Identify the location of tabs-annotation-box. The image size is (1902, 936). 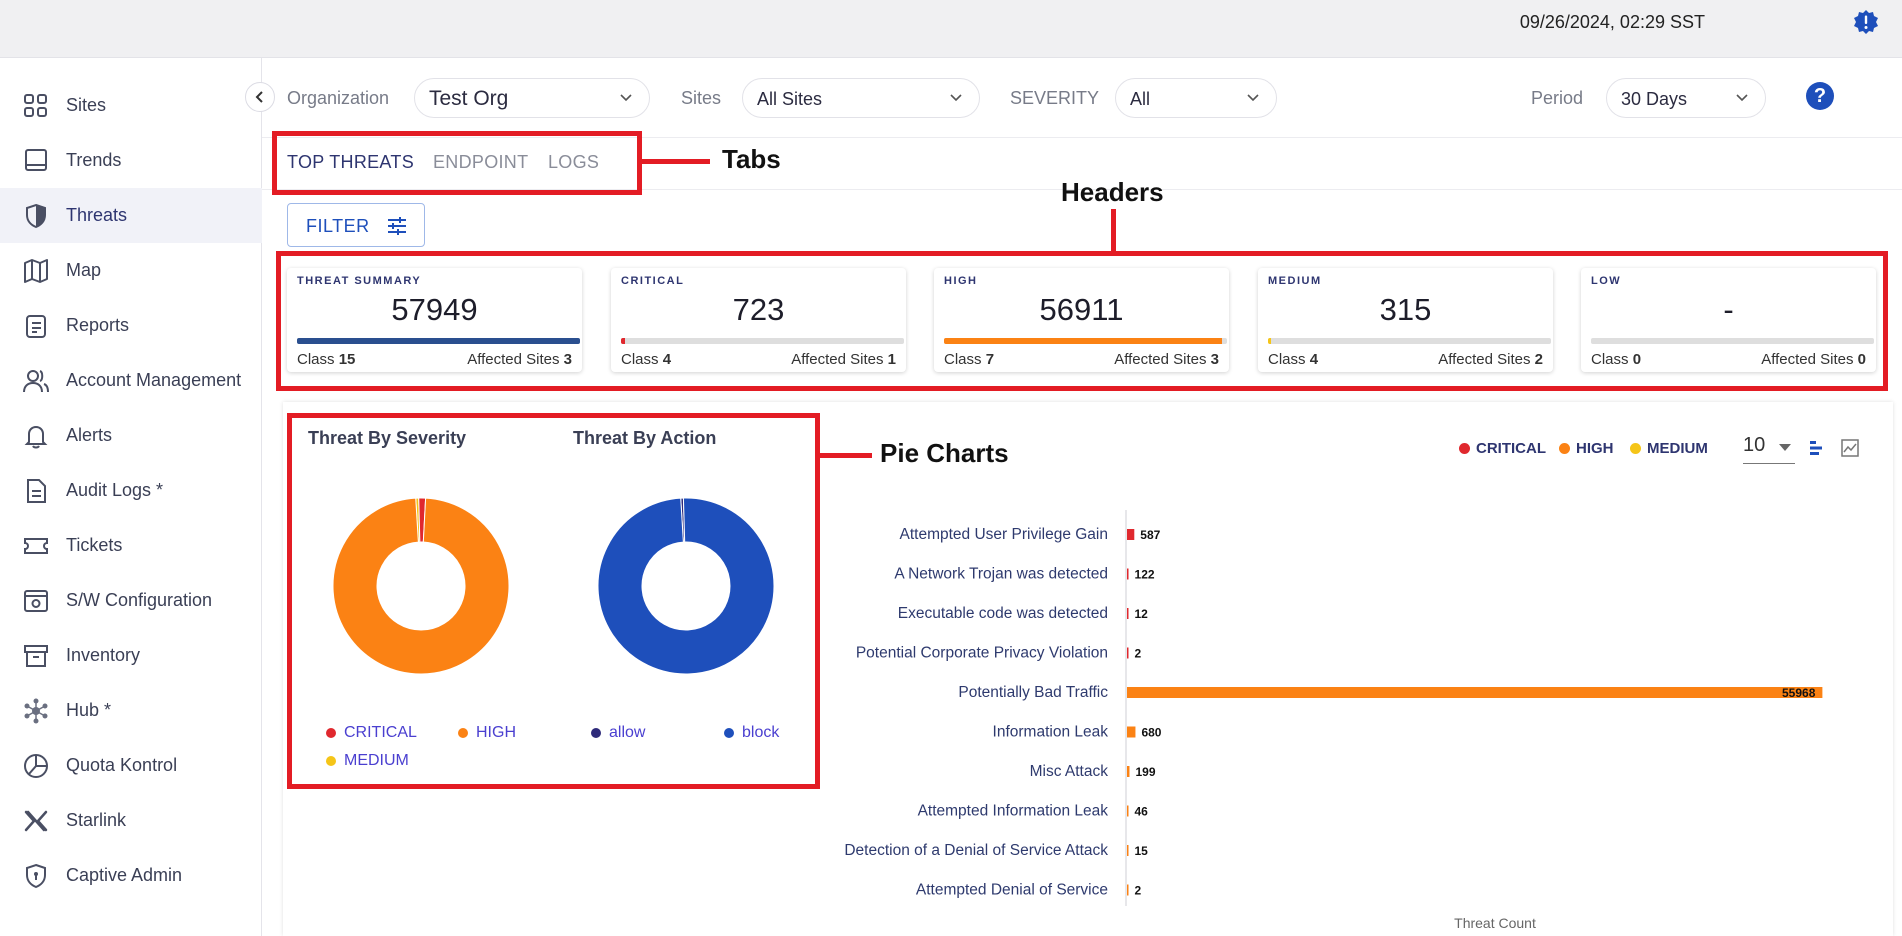
(457, 163).